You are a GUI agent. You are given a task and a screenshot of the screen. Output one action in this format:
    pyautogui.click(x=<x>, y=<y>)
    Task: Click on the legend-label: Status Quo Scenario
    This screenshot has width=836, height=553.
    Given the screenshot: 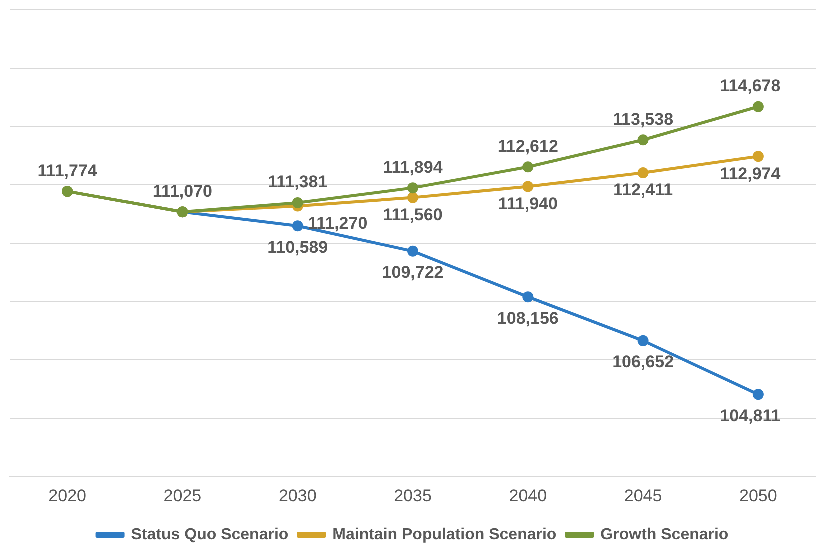 What is the action you would take?
    pyautogui.click(x=210, y=535)
    